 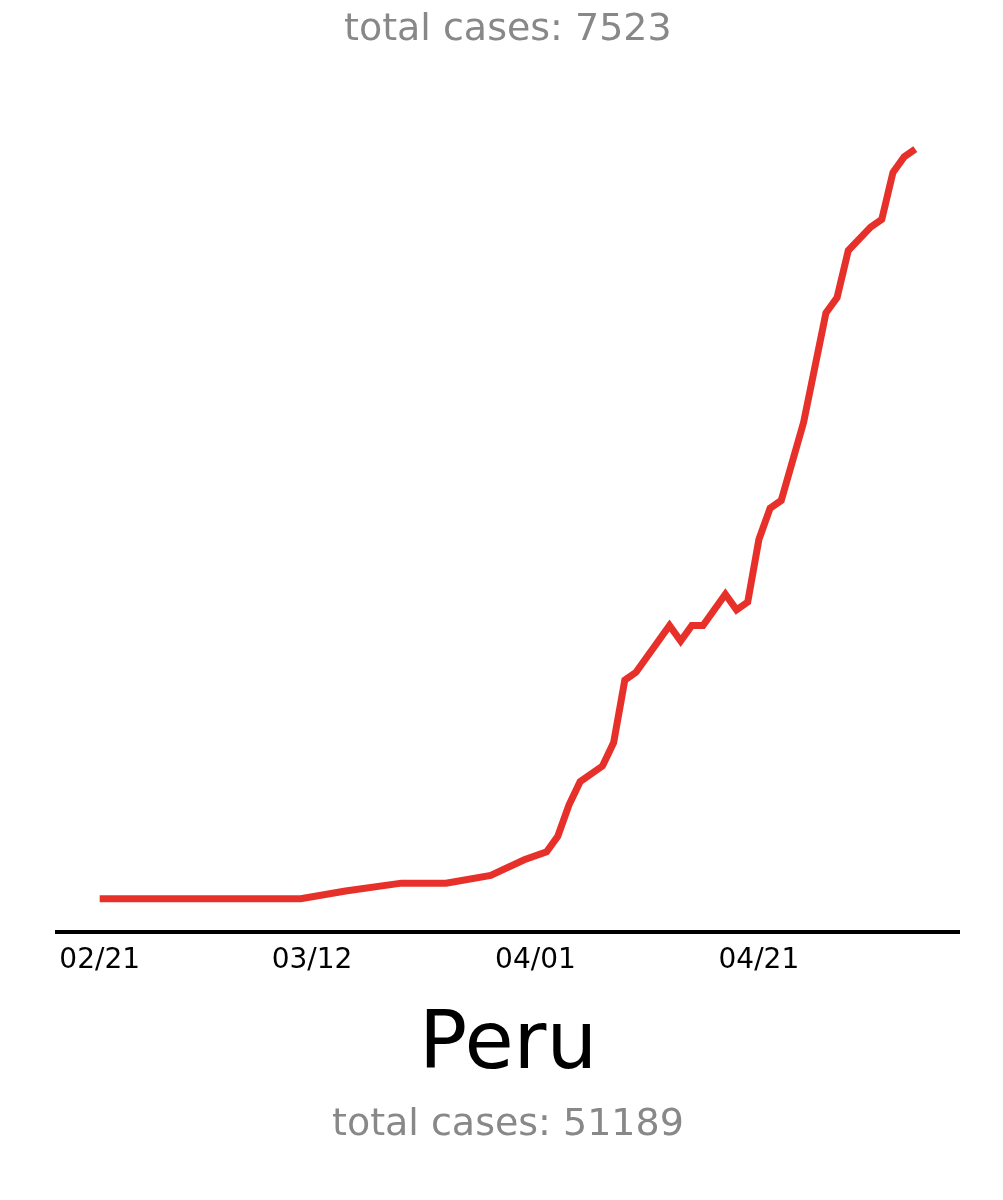 I want to click on text: total cases: 51189, so click(x=508, y=1122).